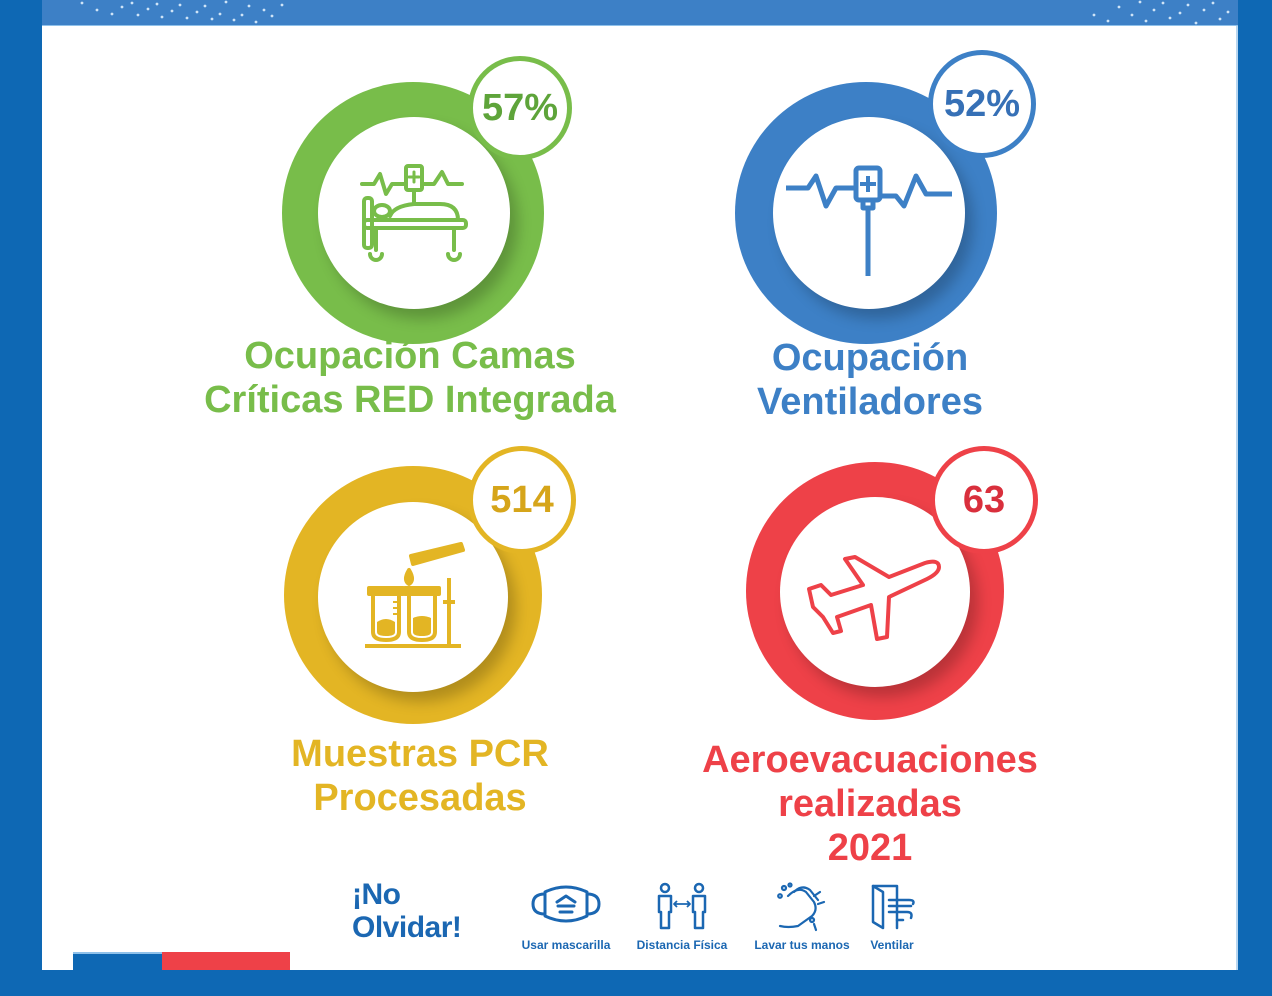  I want to click on flag-stripe-blue, so click(118, 961).